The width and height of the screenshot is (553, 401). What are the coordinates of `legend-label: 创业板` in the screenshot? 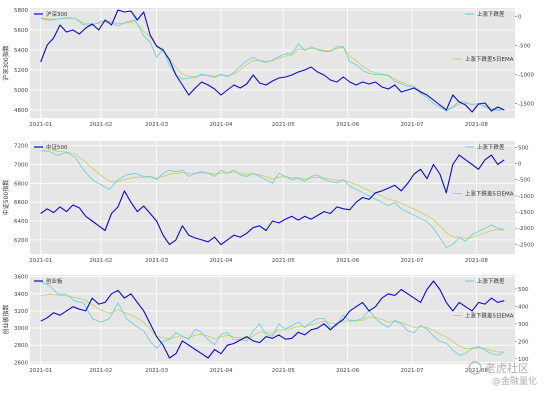 It's located at (54, 281).